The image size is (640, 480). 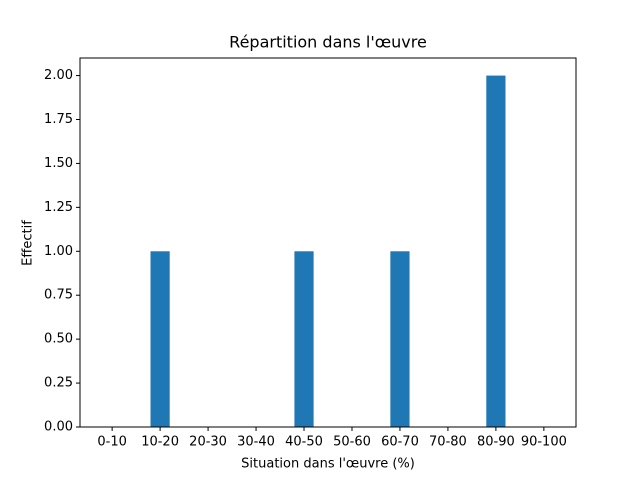 What do you see at coordinates (328, 42) in the screenshot?
I see `chart-title: Répartition dans l'œuvre` at bounding box center [328, 42].